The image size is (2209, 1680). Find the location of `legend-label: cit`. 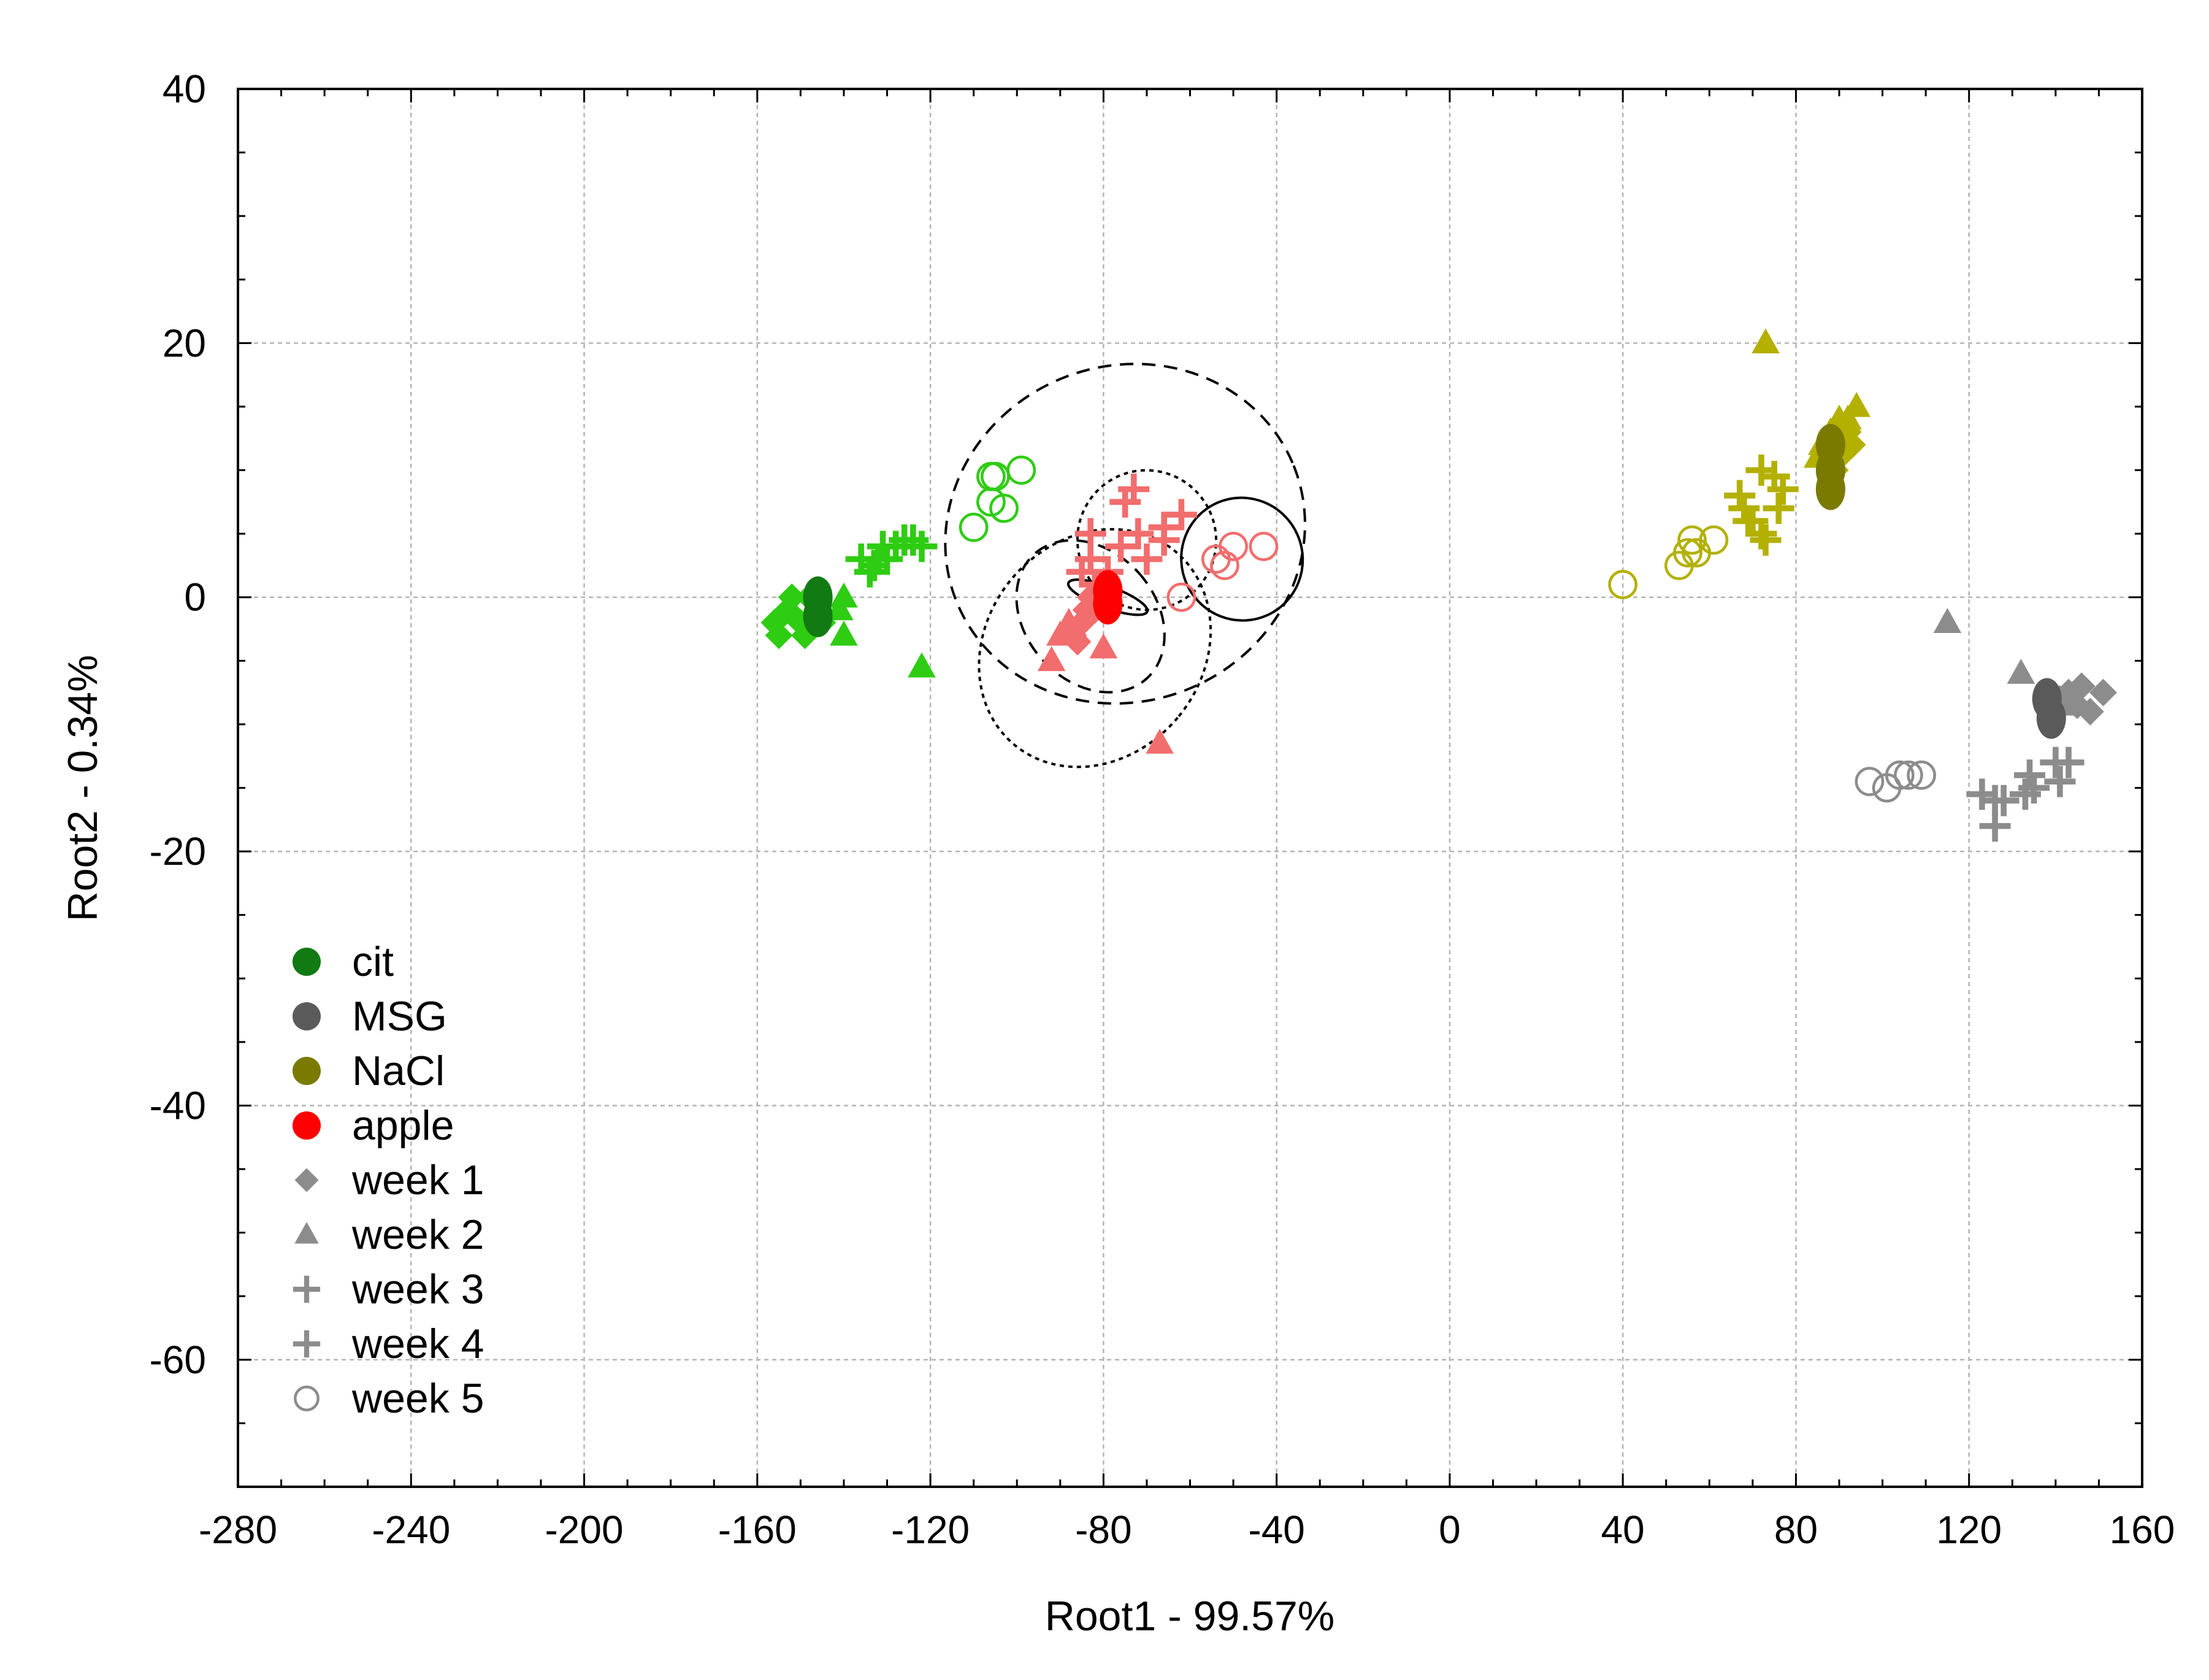

legend-label: cit is located at coordinates (373, 961).